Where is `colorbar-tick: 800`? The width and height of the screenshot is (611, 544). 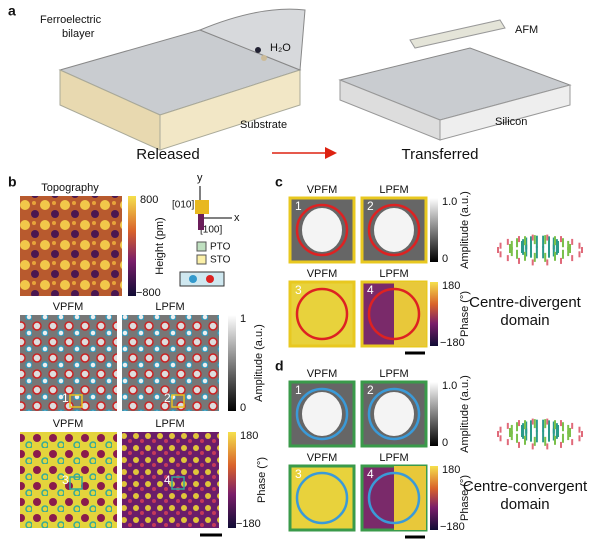
colorbar-tick: 800 is located at coordinates (149, 200).